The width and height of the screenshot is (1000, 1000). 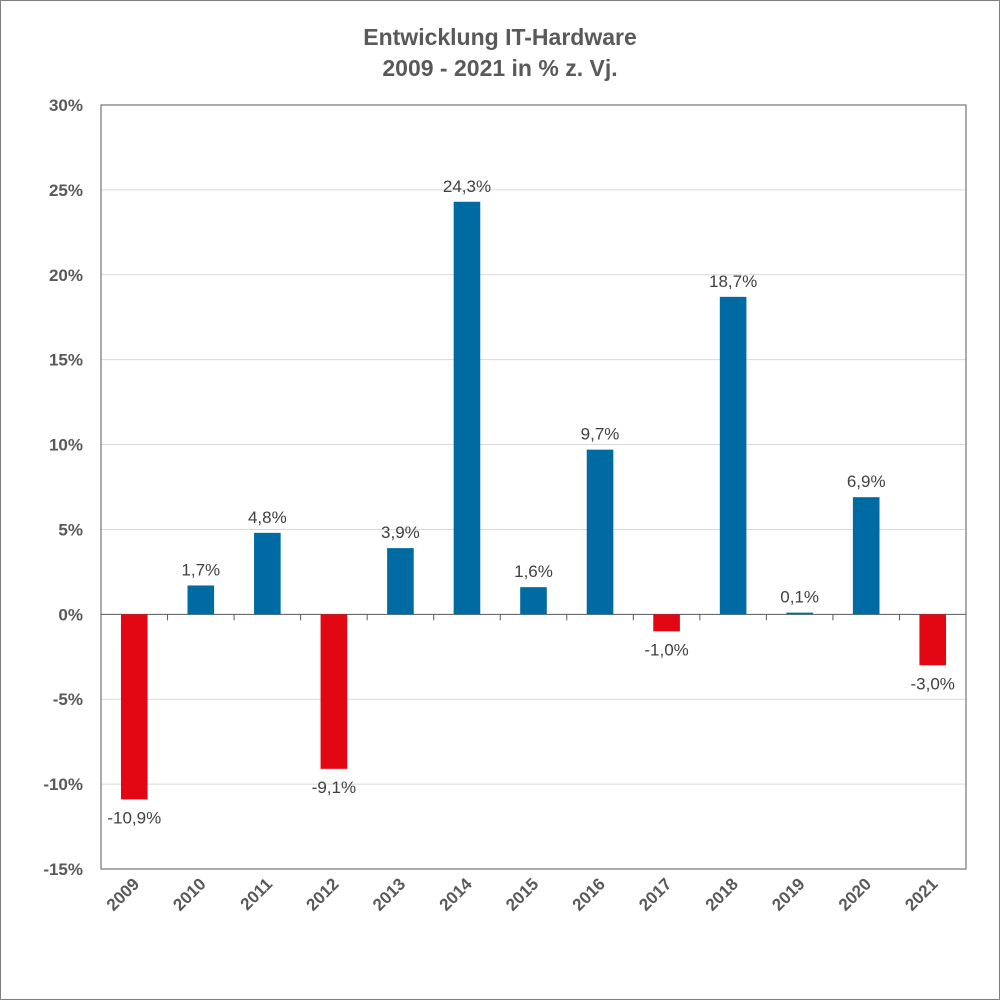 What do you see at coordinates (334, 787) in the screenshot?
I see `data-label: -9,1%` at bounding box center [334, 787].